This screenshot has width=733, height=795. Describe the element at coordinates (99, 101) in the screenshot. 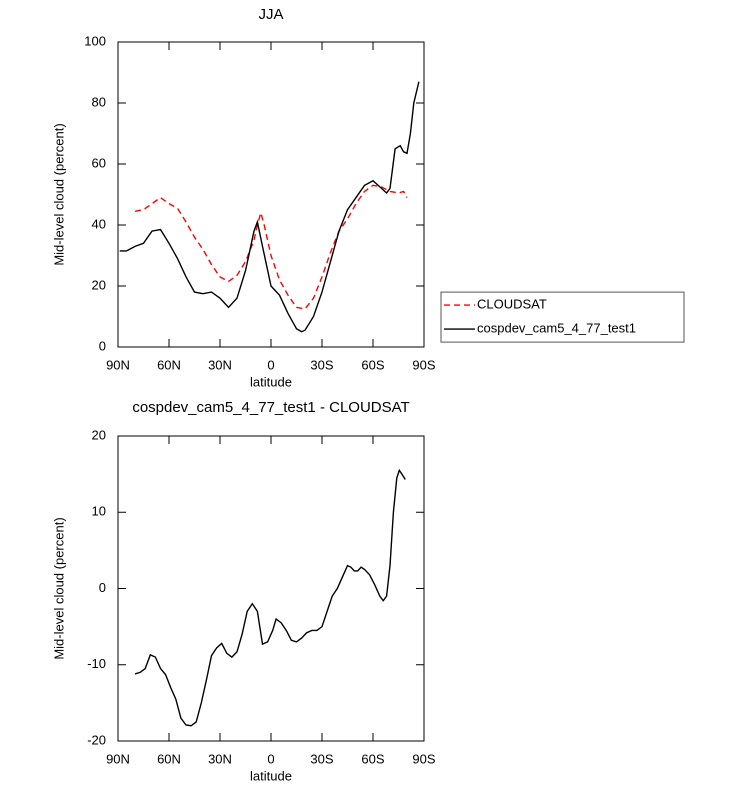

I see `y-tick-label: 80` at that location.